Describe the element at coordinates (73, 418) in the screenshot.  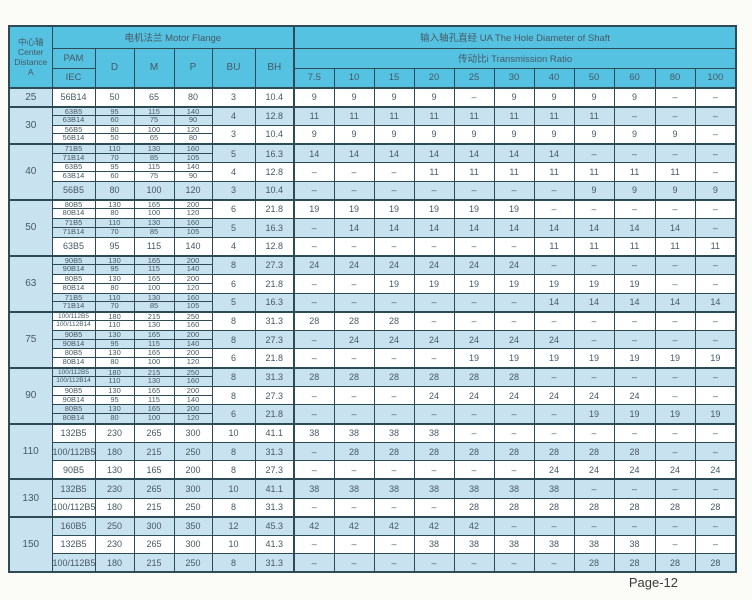
I see `pam-line: 80B14` at that location.